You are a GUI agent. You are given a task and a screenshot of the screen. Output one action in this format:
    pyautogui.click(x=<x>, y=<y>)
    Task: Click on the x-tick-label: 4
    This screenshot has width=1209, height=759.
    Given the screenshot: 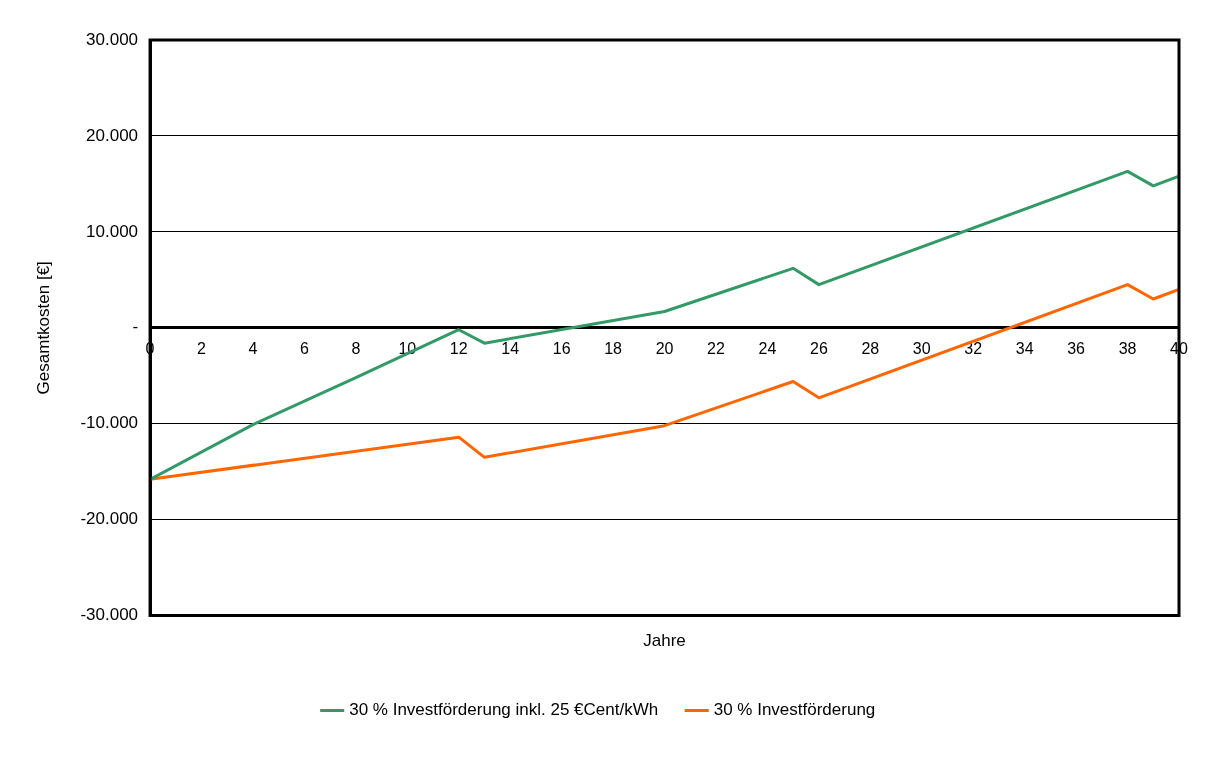 What is the action you would take?
    pyautogui.click(x=253, y=348)
    